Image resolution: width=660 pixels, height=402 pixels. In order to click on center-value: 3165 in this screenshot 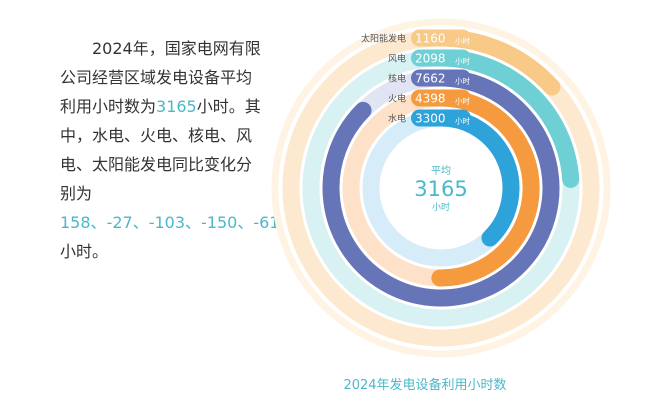, I will do `click(440, 189)`.